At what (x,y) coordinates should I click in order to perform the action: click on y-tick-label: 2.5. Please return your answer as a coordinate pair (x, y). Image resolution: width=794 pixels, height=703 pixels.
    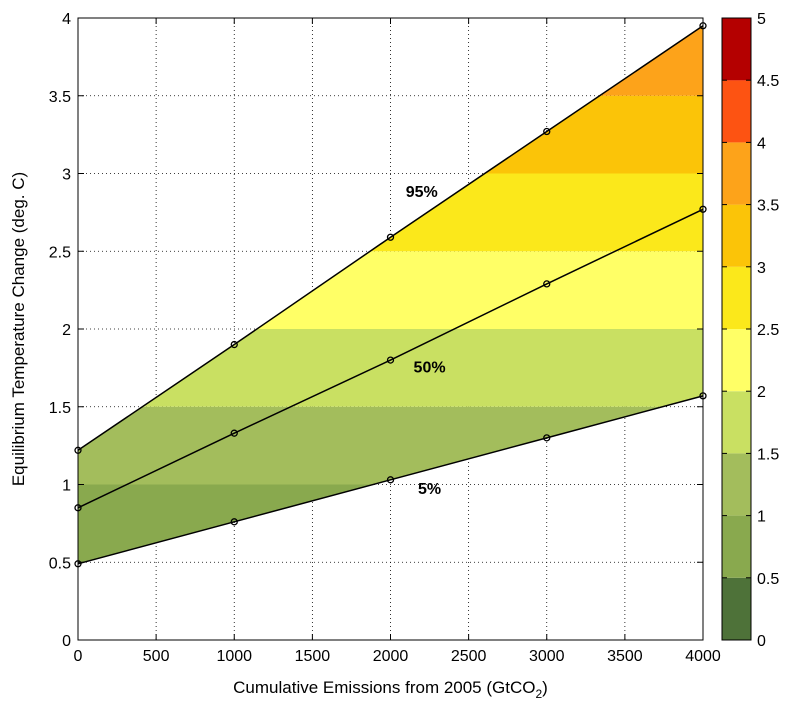
    Looking at the image, I should click on (60, 252).